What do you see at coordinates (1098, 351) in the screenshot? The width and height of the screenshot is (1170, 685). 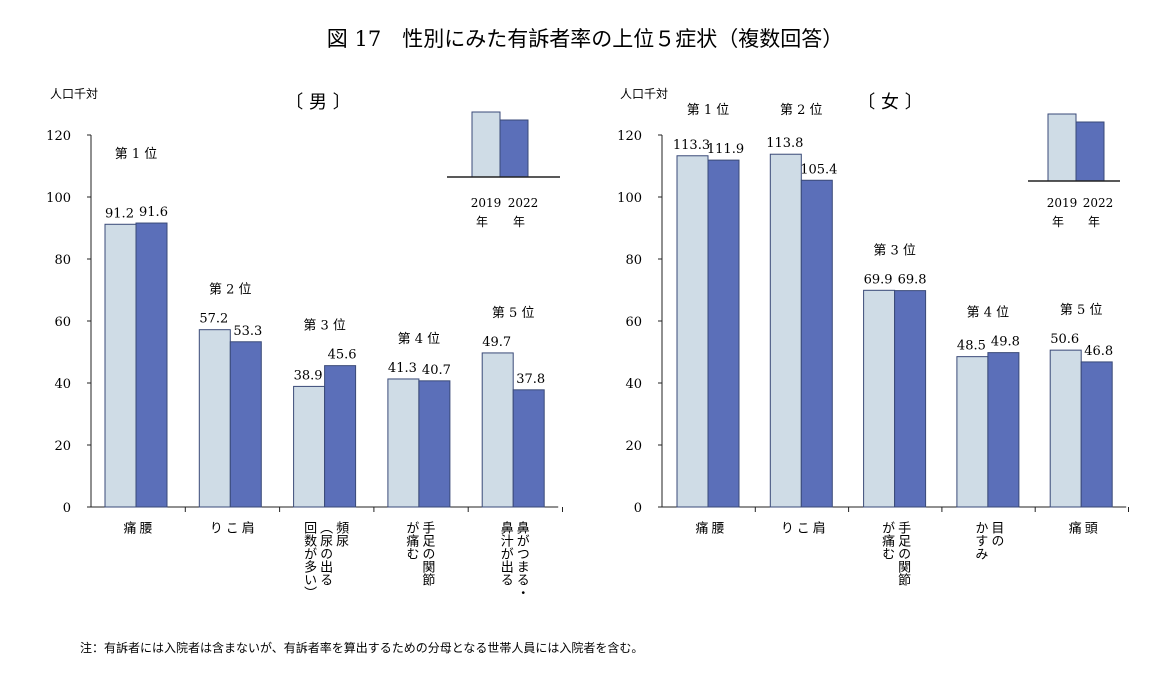 I see `data-label: 46.8` at bounding box center [1098, 351].